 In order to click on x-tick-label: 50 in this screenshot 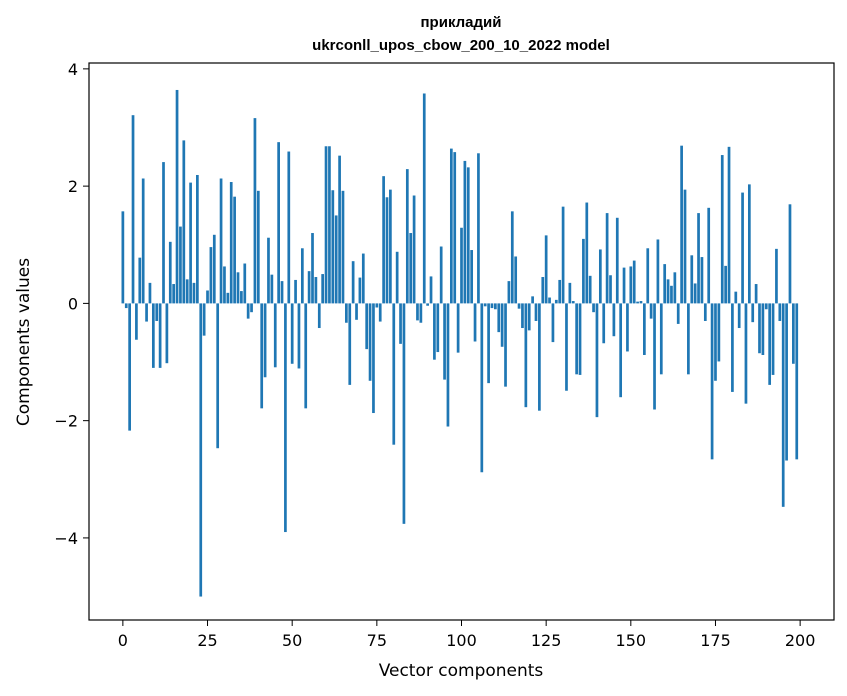, I will do `click(292, 640)`.